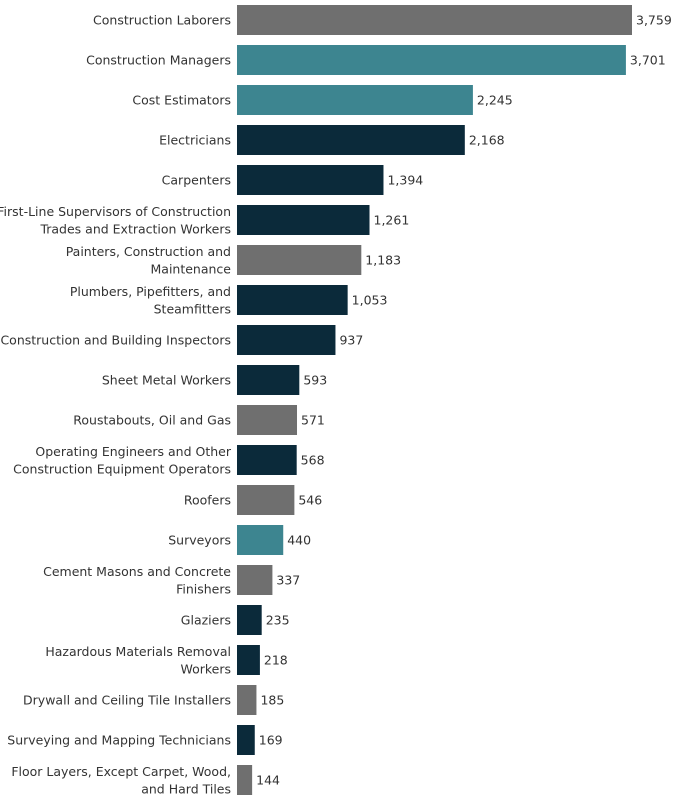 The width and height of the screenshot is (696, 800). What do you see at coordinates (278, 620) in the screenshot?
I see `value-label-15: 235` at bounding box center [278, 620].